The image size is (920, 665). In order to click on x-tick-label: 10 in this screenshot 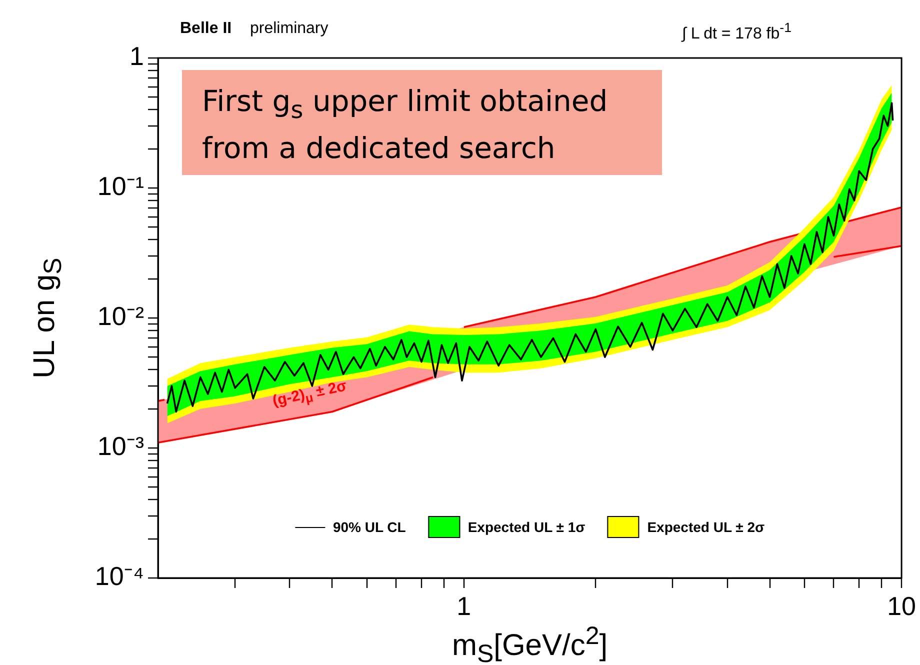, I will do `click(901, 605)`.